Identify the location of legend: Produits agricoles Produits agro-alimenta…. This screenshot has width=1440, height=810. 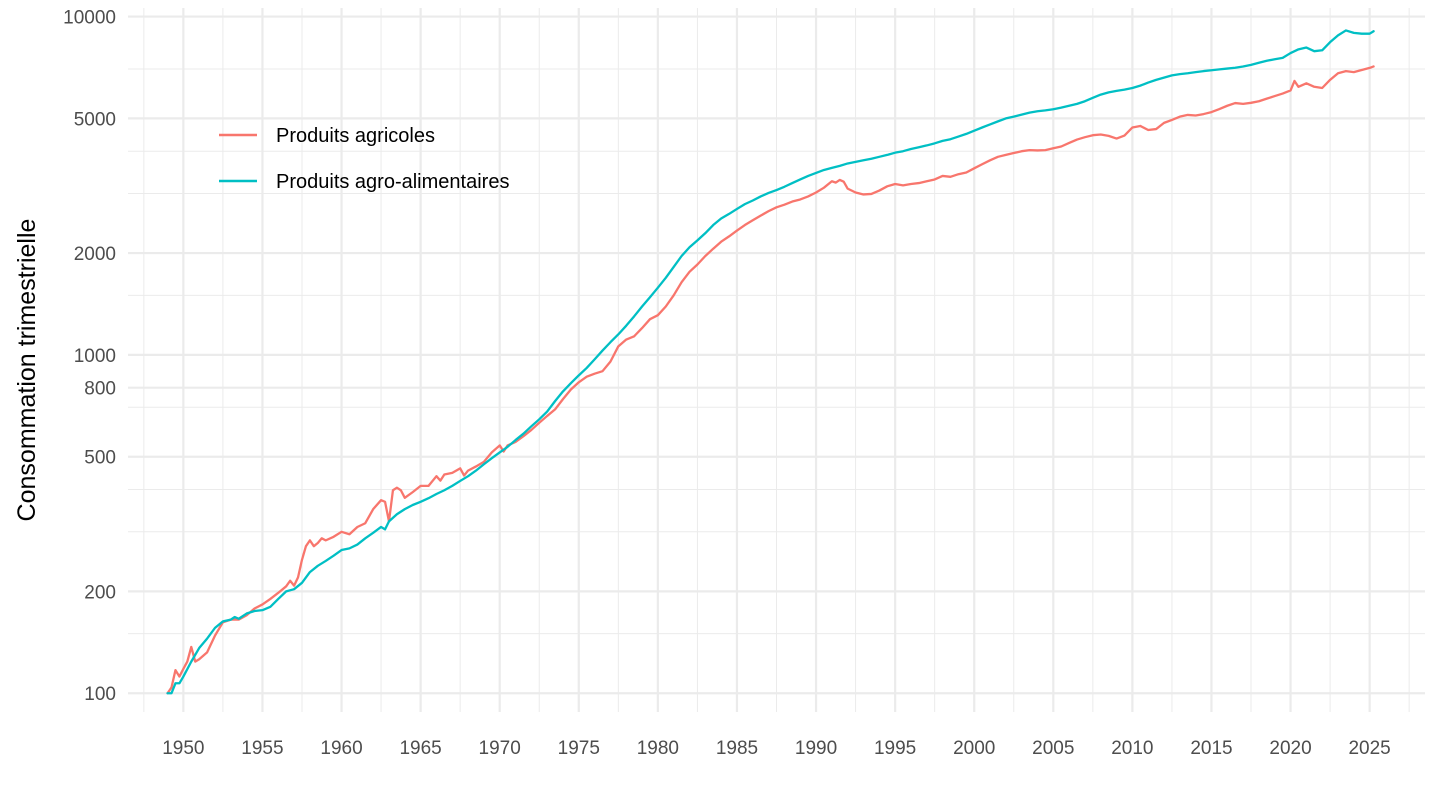
(364, 159).